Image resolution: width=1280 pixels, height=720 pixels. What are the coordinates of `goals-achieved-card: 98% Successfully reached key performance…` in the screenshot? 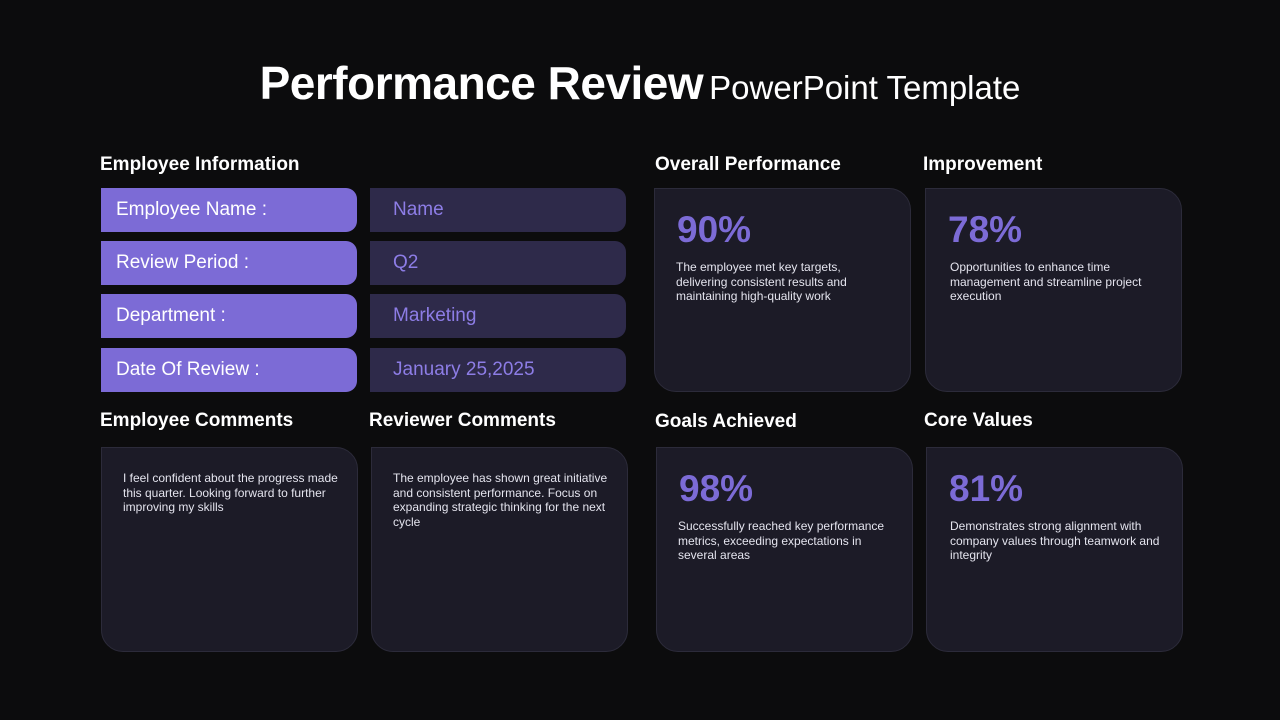 It's located at (784, 549).